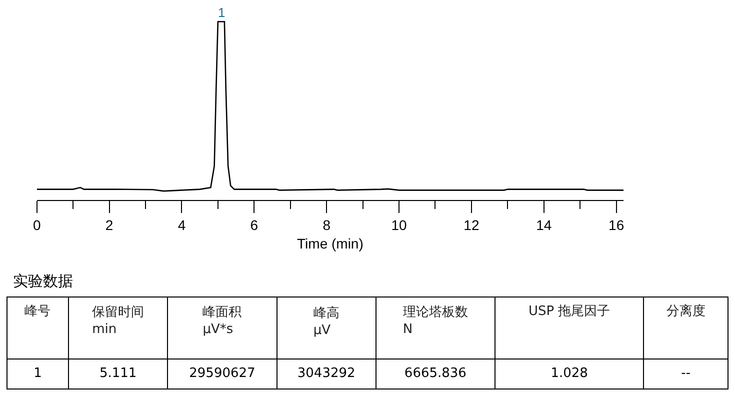 This screenshot has height=404, width=735. I want to click on x-axis-title: Time (min), so click(330, 243).